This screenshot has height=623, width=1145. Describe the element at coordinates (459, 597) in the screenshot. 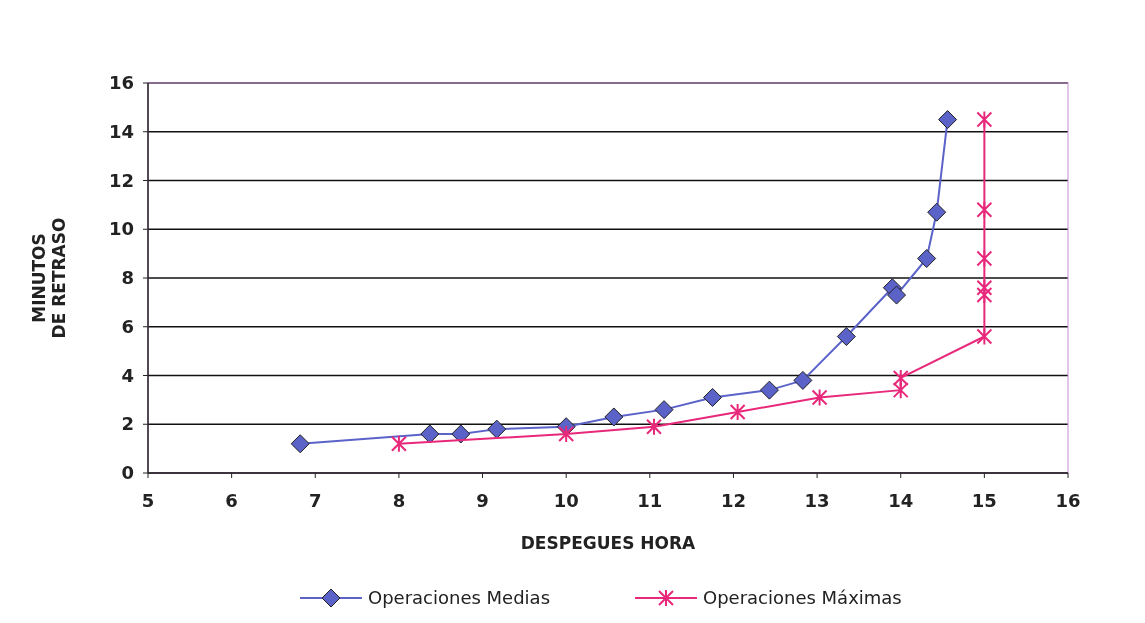

I see `legend-label: Operaciones Medias` at that location.